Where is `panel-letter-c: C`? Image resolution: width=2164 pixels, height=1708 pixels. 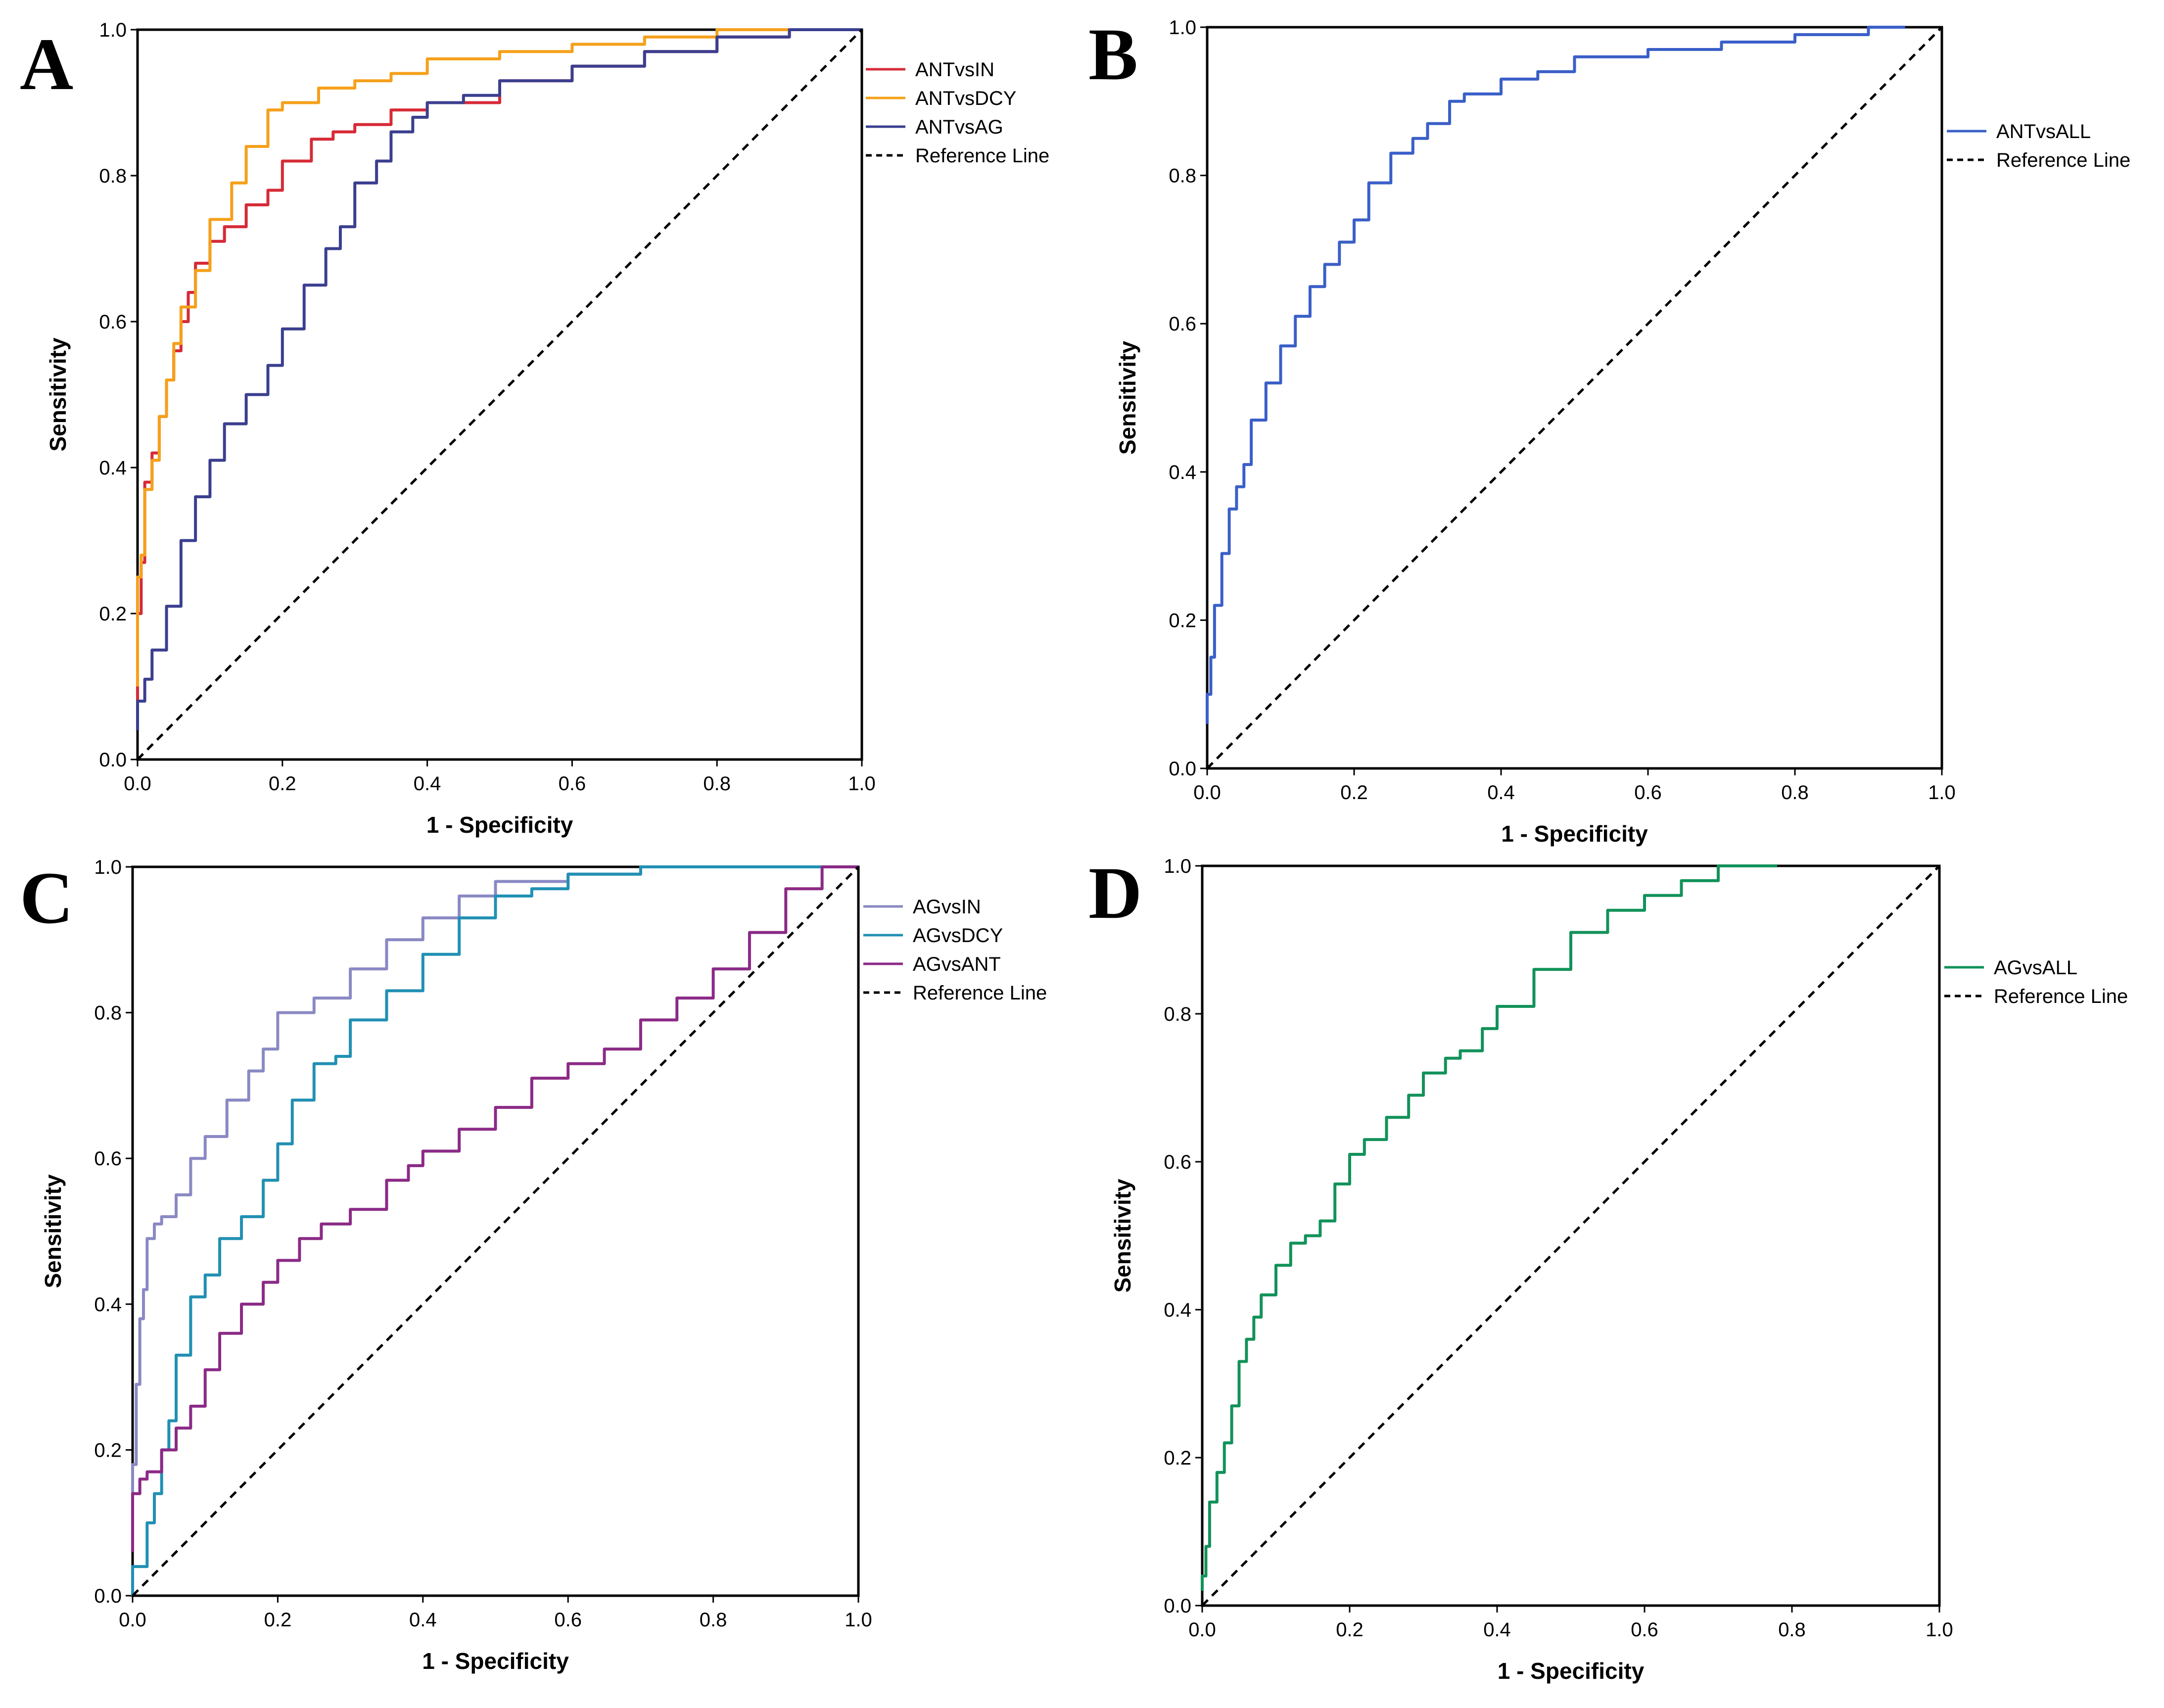
panel-letter-c: C is located at coordinates (46, 898).